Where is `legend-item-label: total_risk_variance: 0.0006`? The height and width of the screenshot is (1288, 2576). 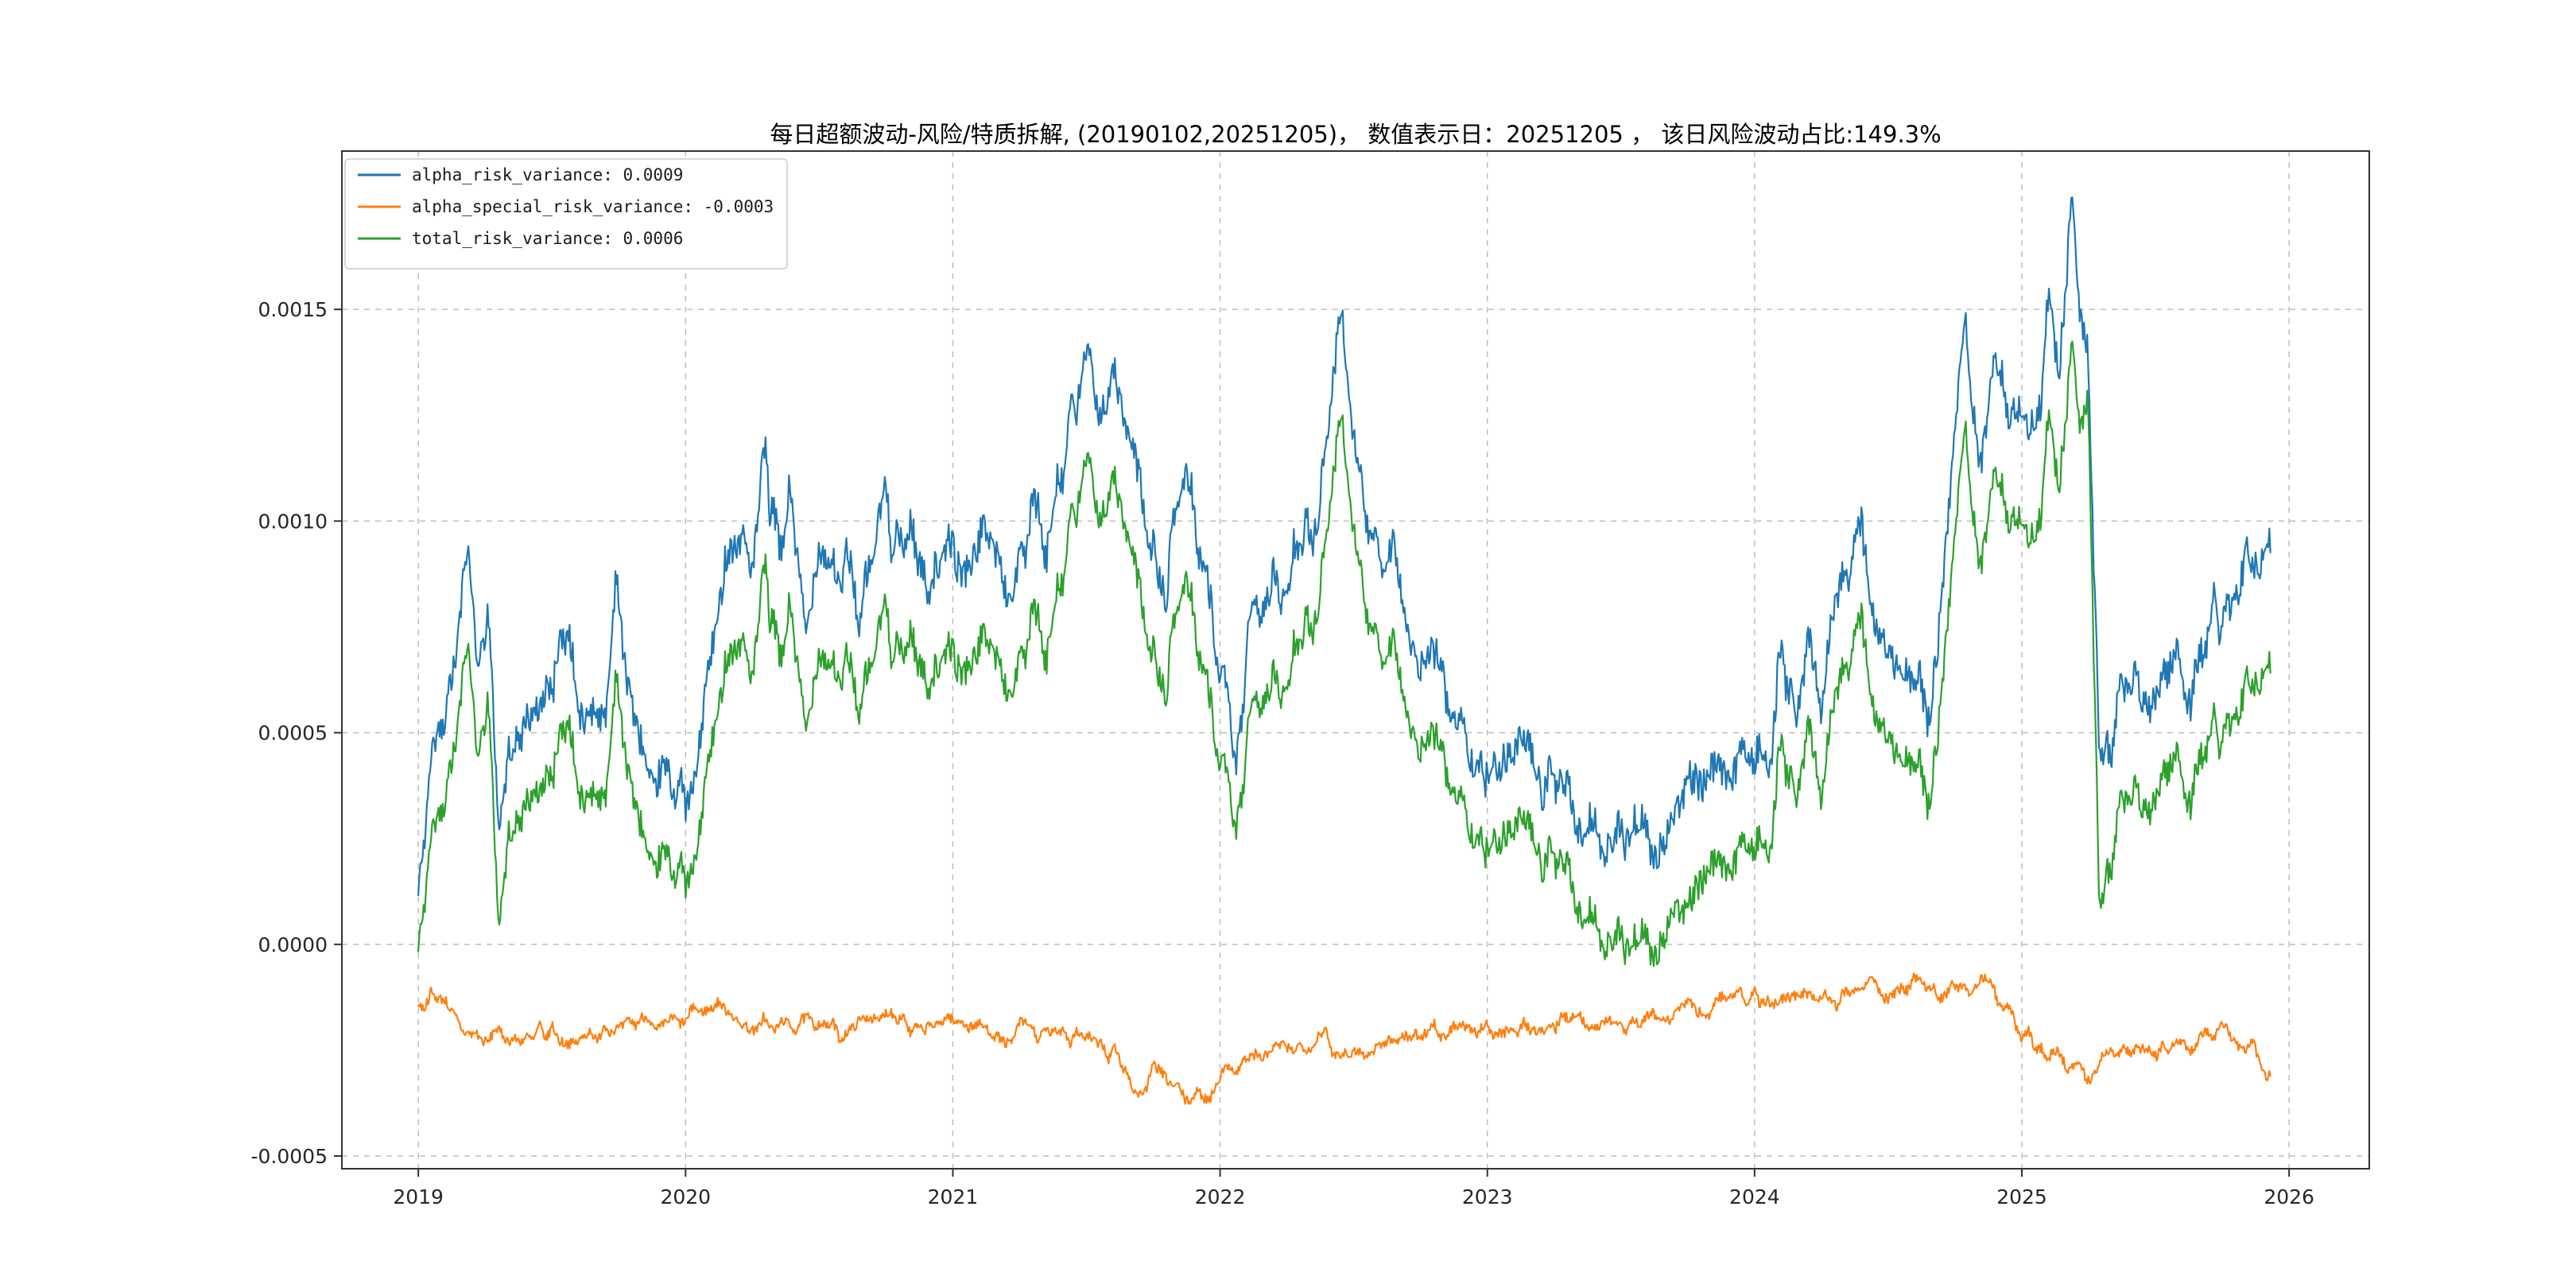
legend-item-label: total_risk_variance: 0.0006 is located at coordinates (547, 239).